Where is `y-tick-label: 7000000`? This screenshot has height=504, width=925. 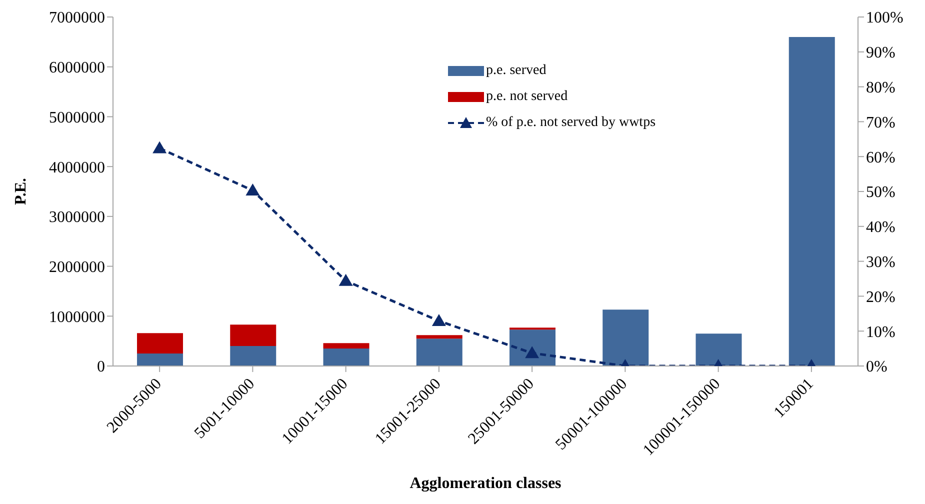
y-tick-label: 7000000 is located at coordinates (77, 18).